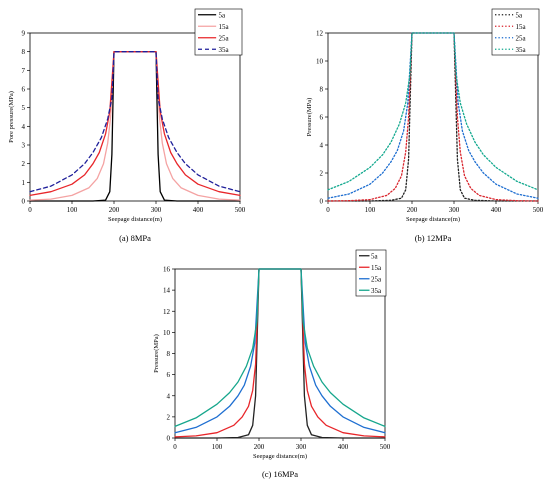 This screenshot has height=483, width=550. Describe the element at coordinates (24, 71) in the screenshot. I see `y-tick-label: 7` at that location.